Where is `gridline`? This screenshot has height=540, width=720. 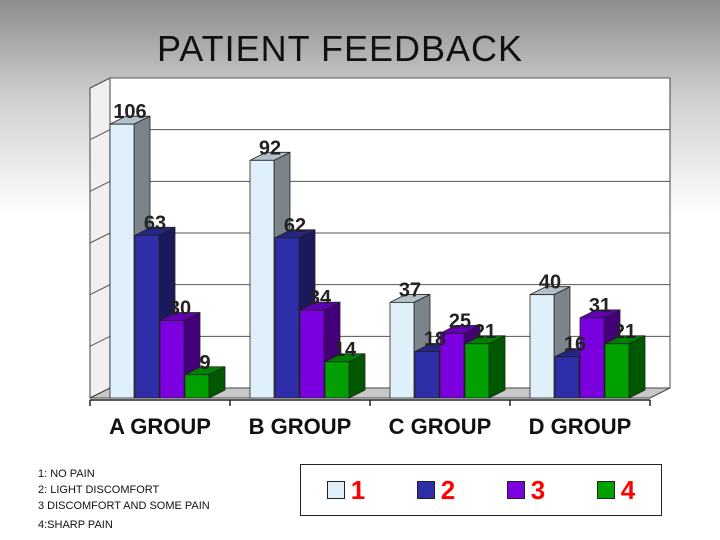 gridline is located at coordinates (379, 83).